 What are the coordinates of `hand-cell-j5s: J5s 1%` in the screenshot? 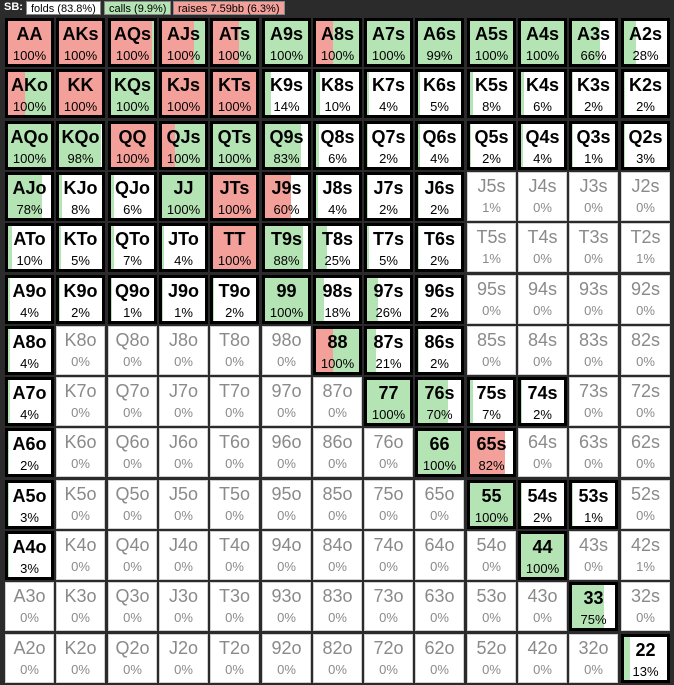 It's located at (491, 196).